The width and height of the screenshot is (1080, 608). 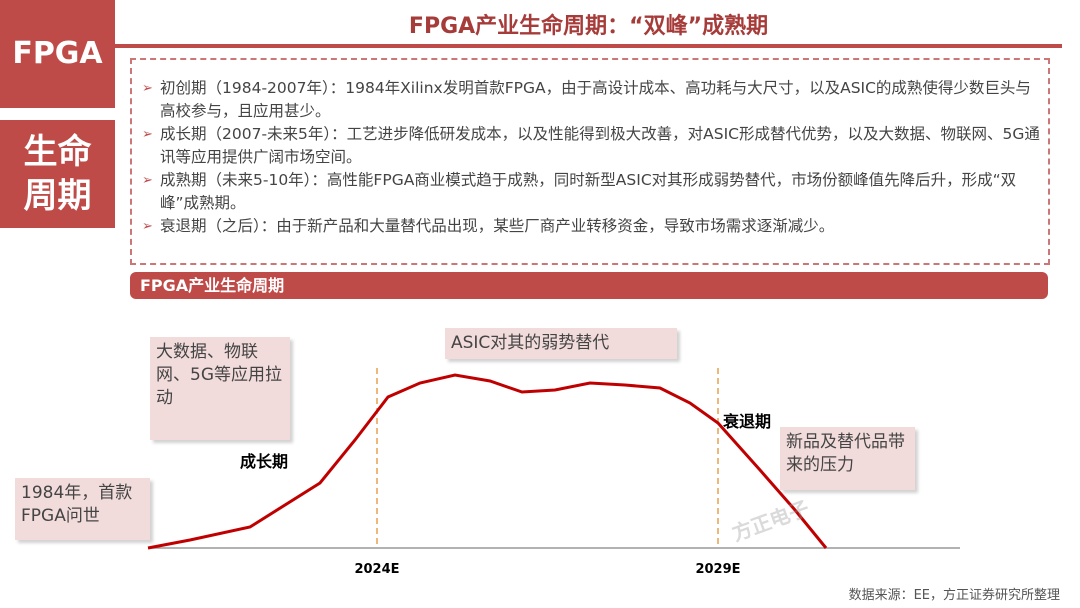 I want to click on callout: 大数据、物联网、5G等应用拉动, so click(x=220, y=388).